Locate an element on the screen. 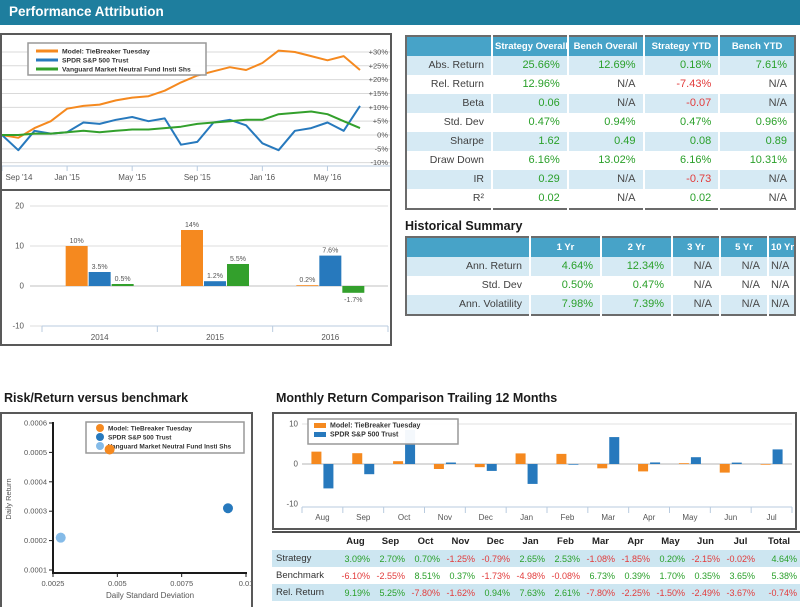 This screenshot has height=607, width=800. svg-text: +5% is located at coordinates (381, 121).